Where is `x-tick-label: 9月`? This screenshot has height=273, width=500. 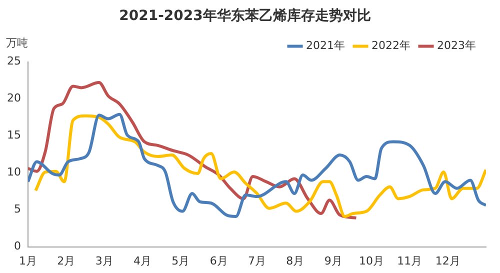
x-tick-label: 9月 is located at coordinates (333, 261).